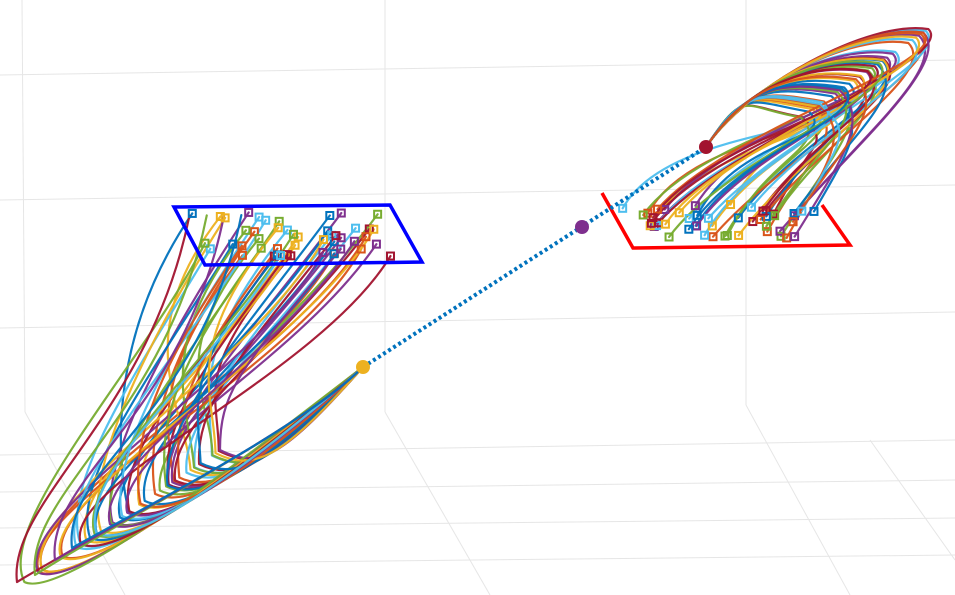 The height and width of the screenshot is (595, 955). Describe the element at coordinates (582, 227) in the screenshot. I see `middle-anchor-point` at that location.